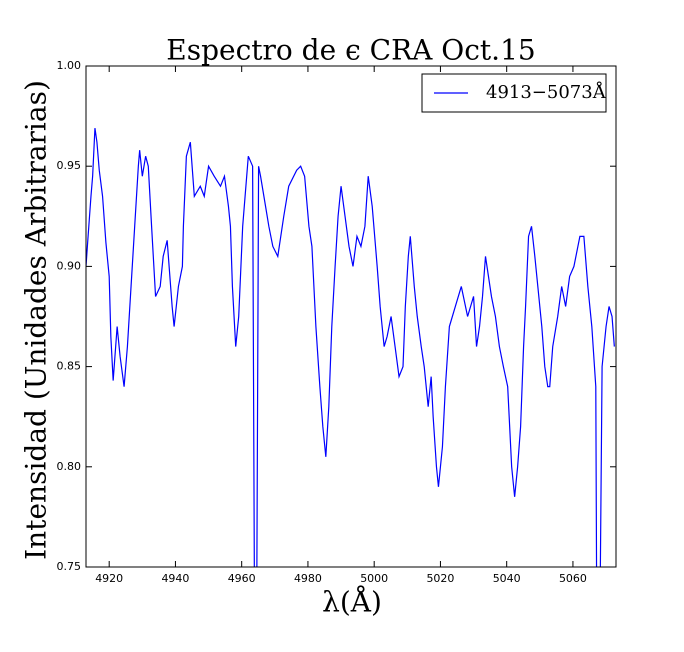 This screenshot has height=652, width=684. Describe the element at coordinates (69, 265) in the screenshot. I see `y-tick-label: 0.90` at that location.